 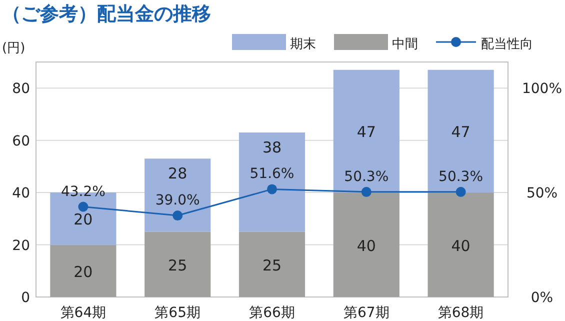 I want to click on y-tick-label: 40, so click(x=21, y=194).